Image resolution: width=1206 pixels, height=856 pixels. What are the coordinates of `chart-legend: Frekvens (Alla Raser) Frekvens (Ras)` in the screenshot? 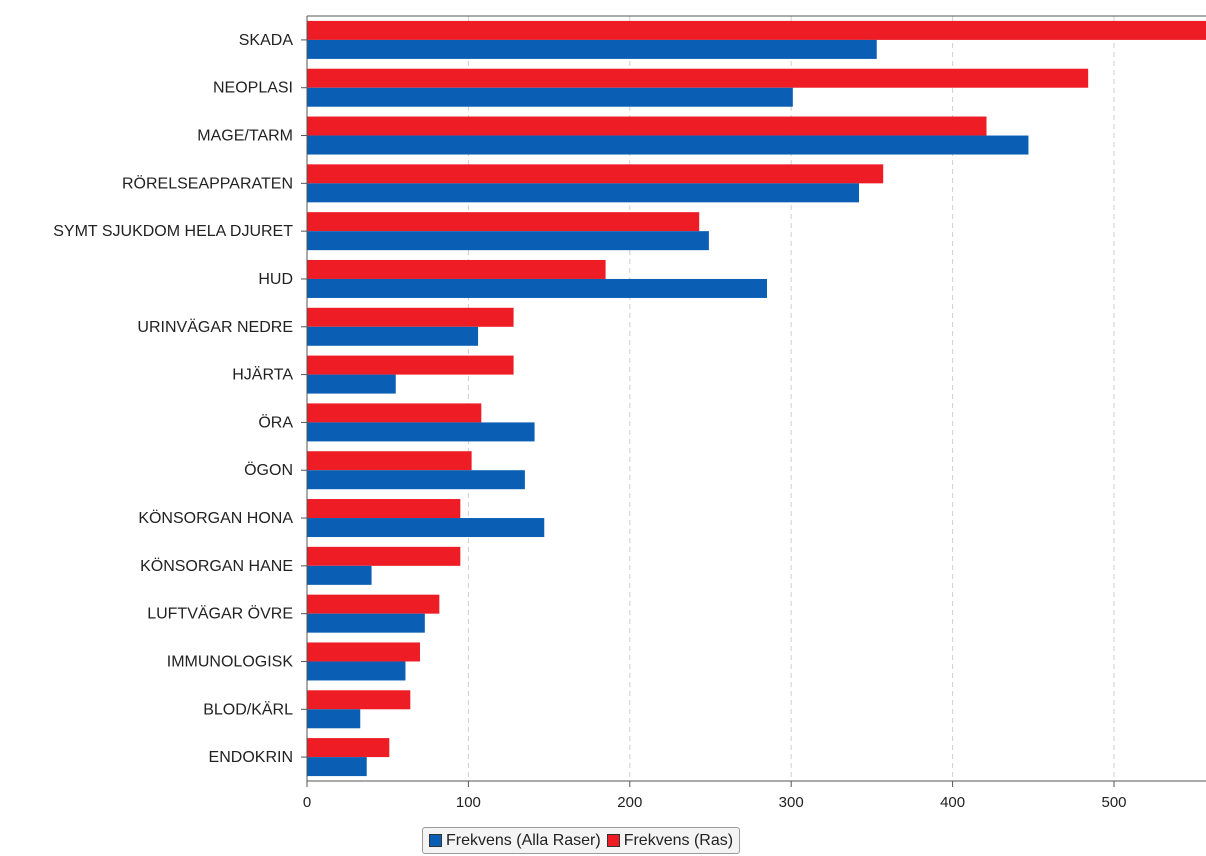 It's located at (581, 840).